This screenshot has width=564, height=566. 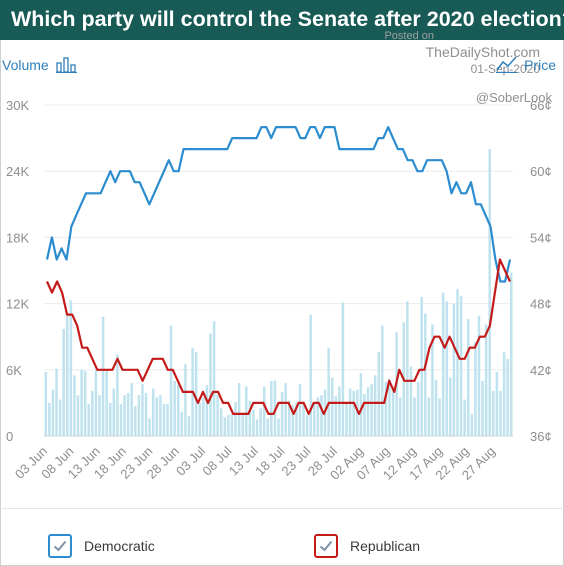 What do you see at coordinates (513, 97) in the screenshot?
I see `source-handle: @SoberLook` at bounding box center [513, 97].